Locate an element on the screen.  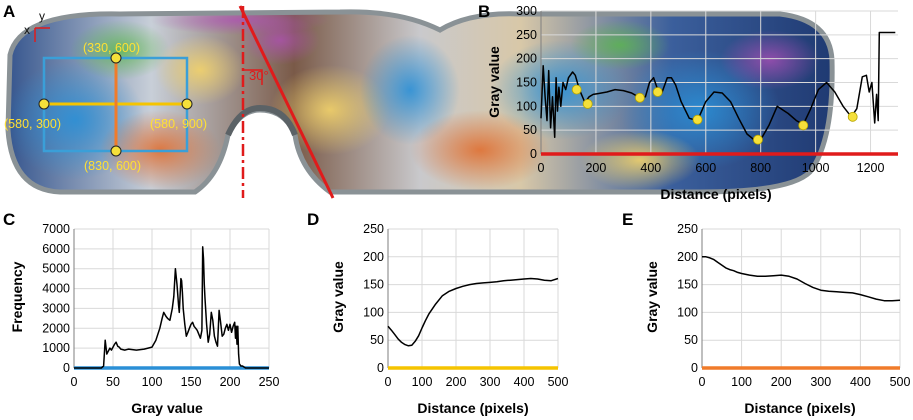
x-tick-label: 250 is located at coordinates (269, 382).